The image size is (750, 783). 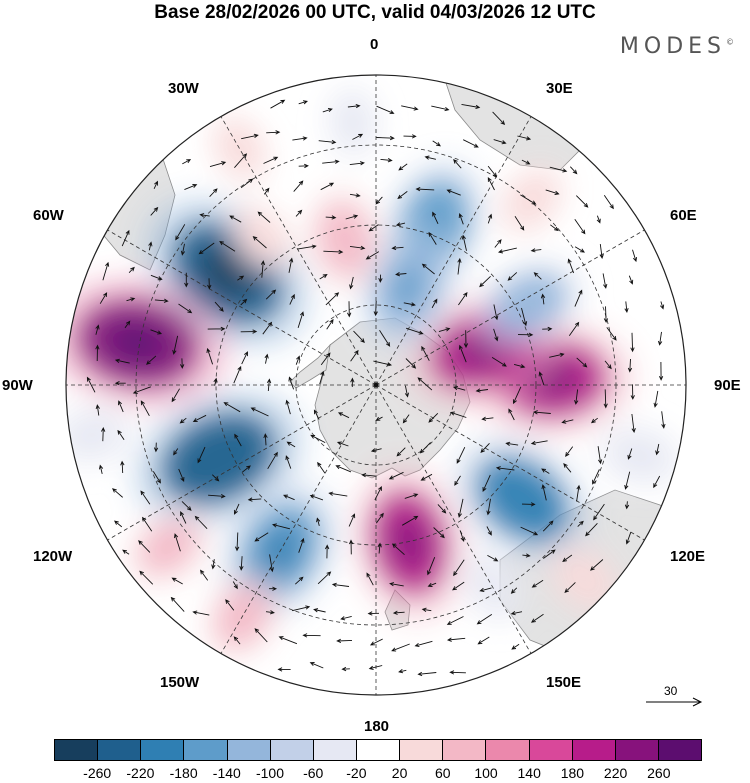 I want to click on colorbar-tick-label: -260, so click(x=97, y=773).